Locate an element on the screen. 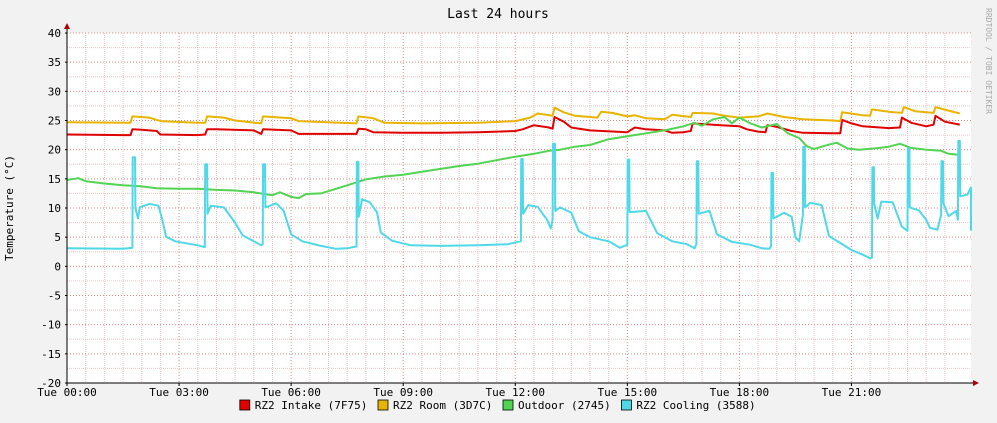  y-tick-label: 40 is located at coordinates (54, 33).